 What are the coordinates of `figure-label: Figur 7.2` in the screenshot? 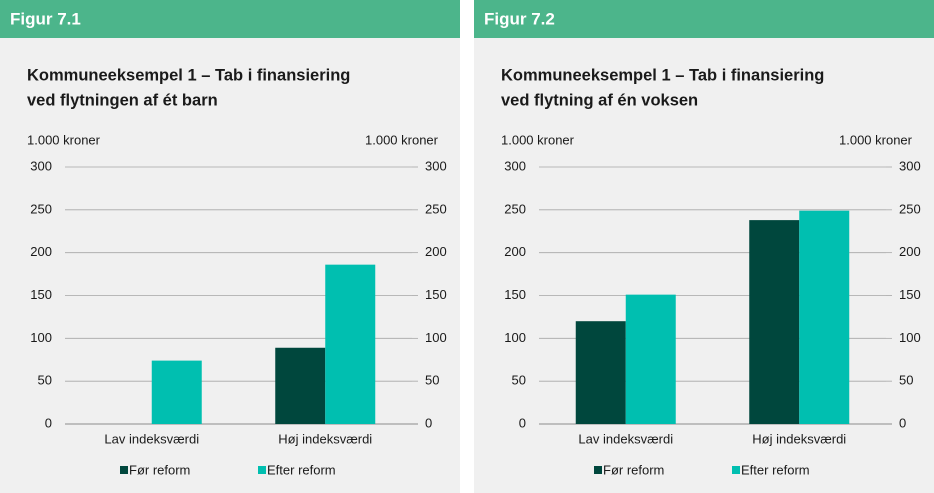 It's located at (519, 18).